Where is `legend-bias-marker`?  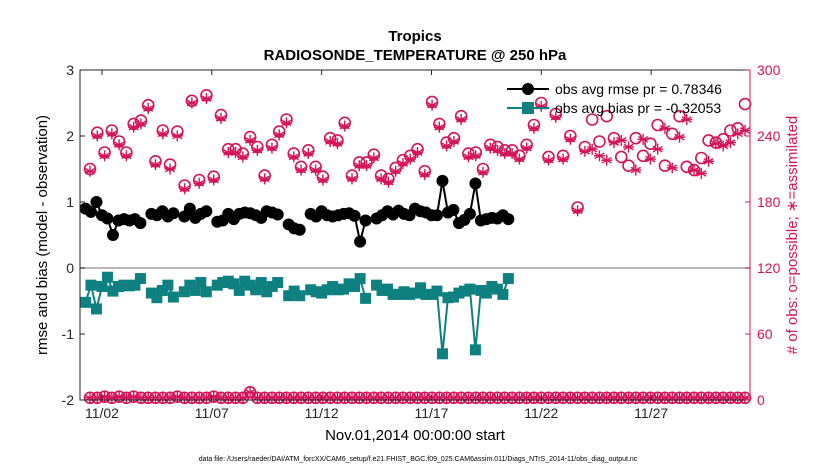 legend-bias-marker is located at coordinates (528, 108).